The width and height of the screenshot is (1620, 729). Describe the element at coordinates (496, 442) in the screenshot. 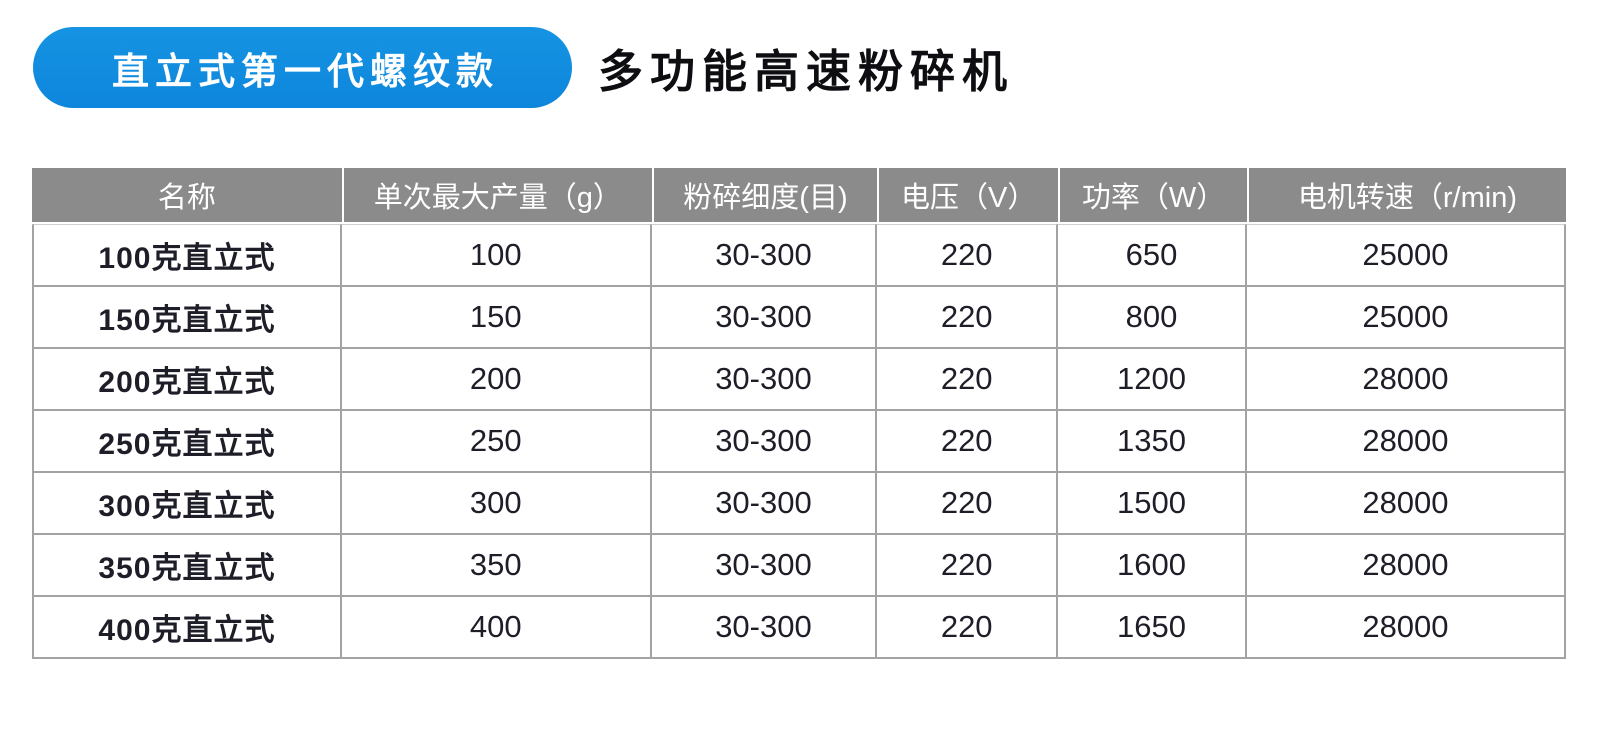

I see `max-output-cell: 250` at that location.